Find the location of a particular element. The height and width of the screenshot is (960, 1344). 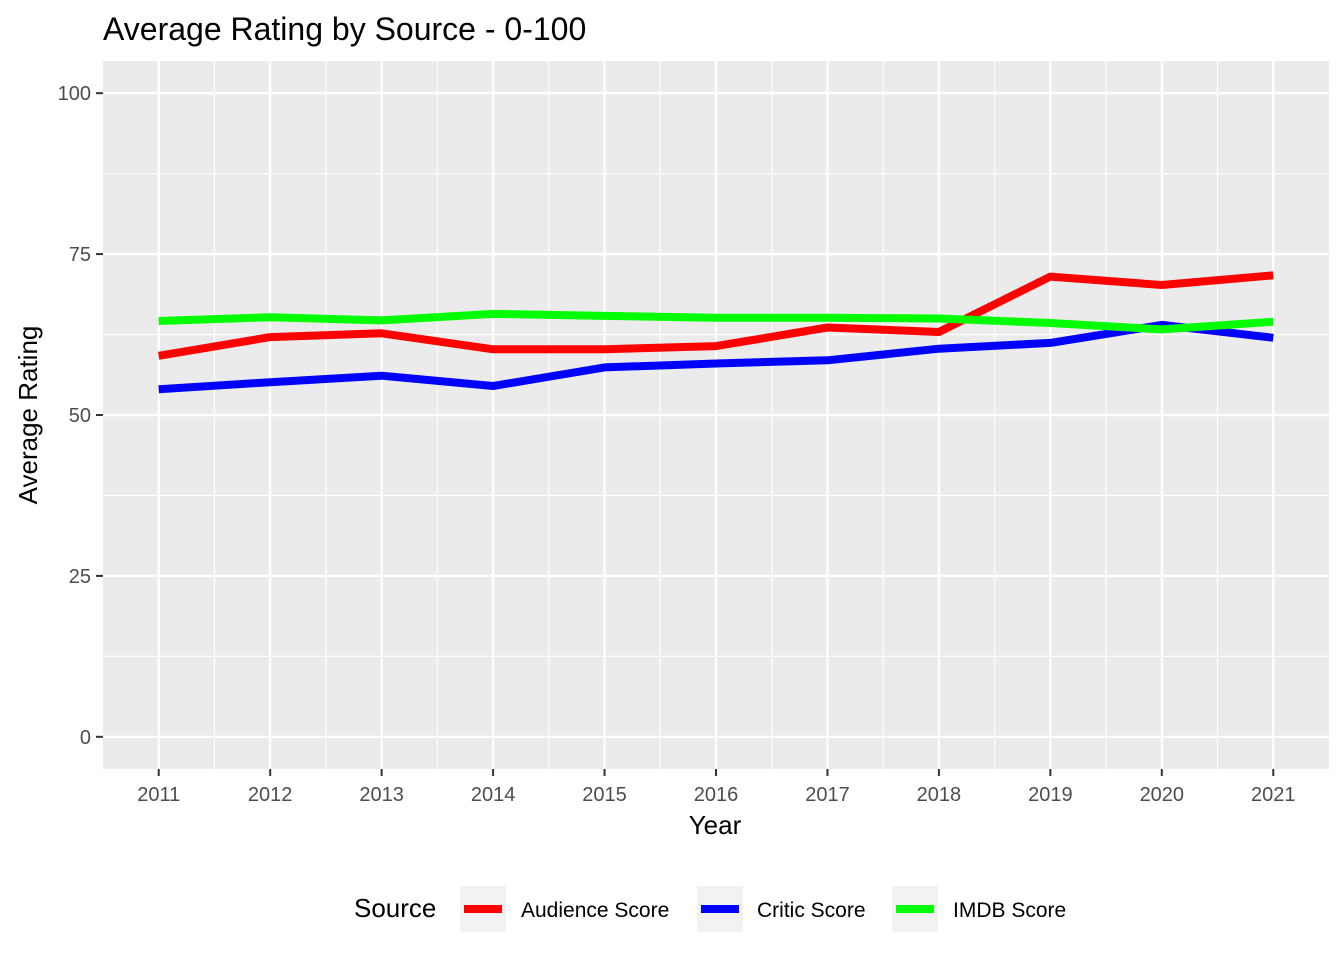

y-axis-ticks: 0 25 50 75 100 is located at coordinates (80, 416).